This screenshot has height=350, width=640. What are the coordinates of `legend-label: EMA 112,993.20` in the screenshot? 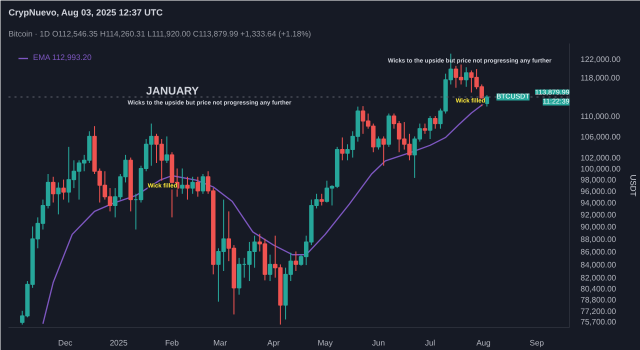 It's located at (62, 57).